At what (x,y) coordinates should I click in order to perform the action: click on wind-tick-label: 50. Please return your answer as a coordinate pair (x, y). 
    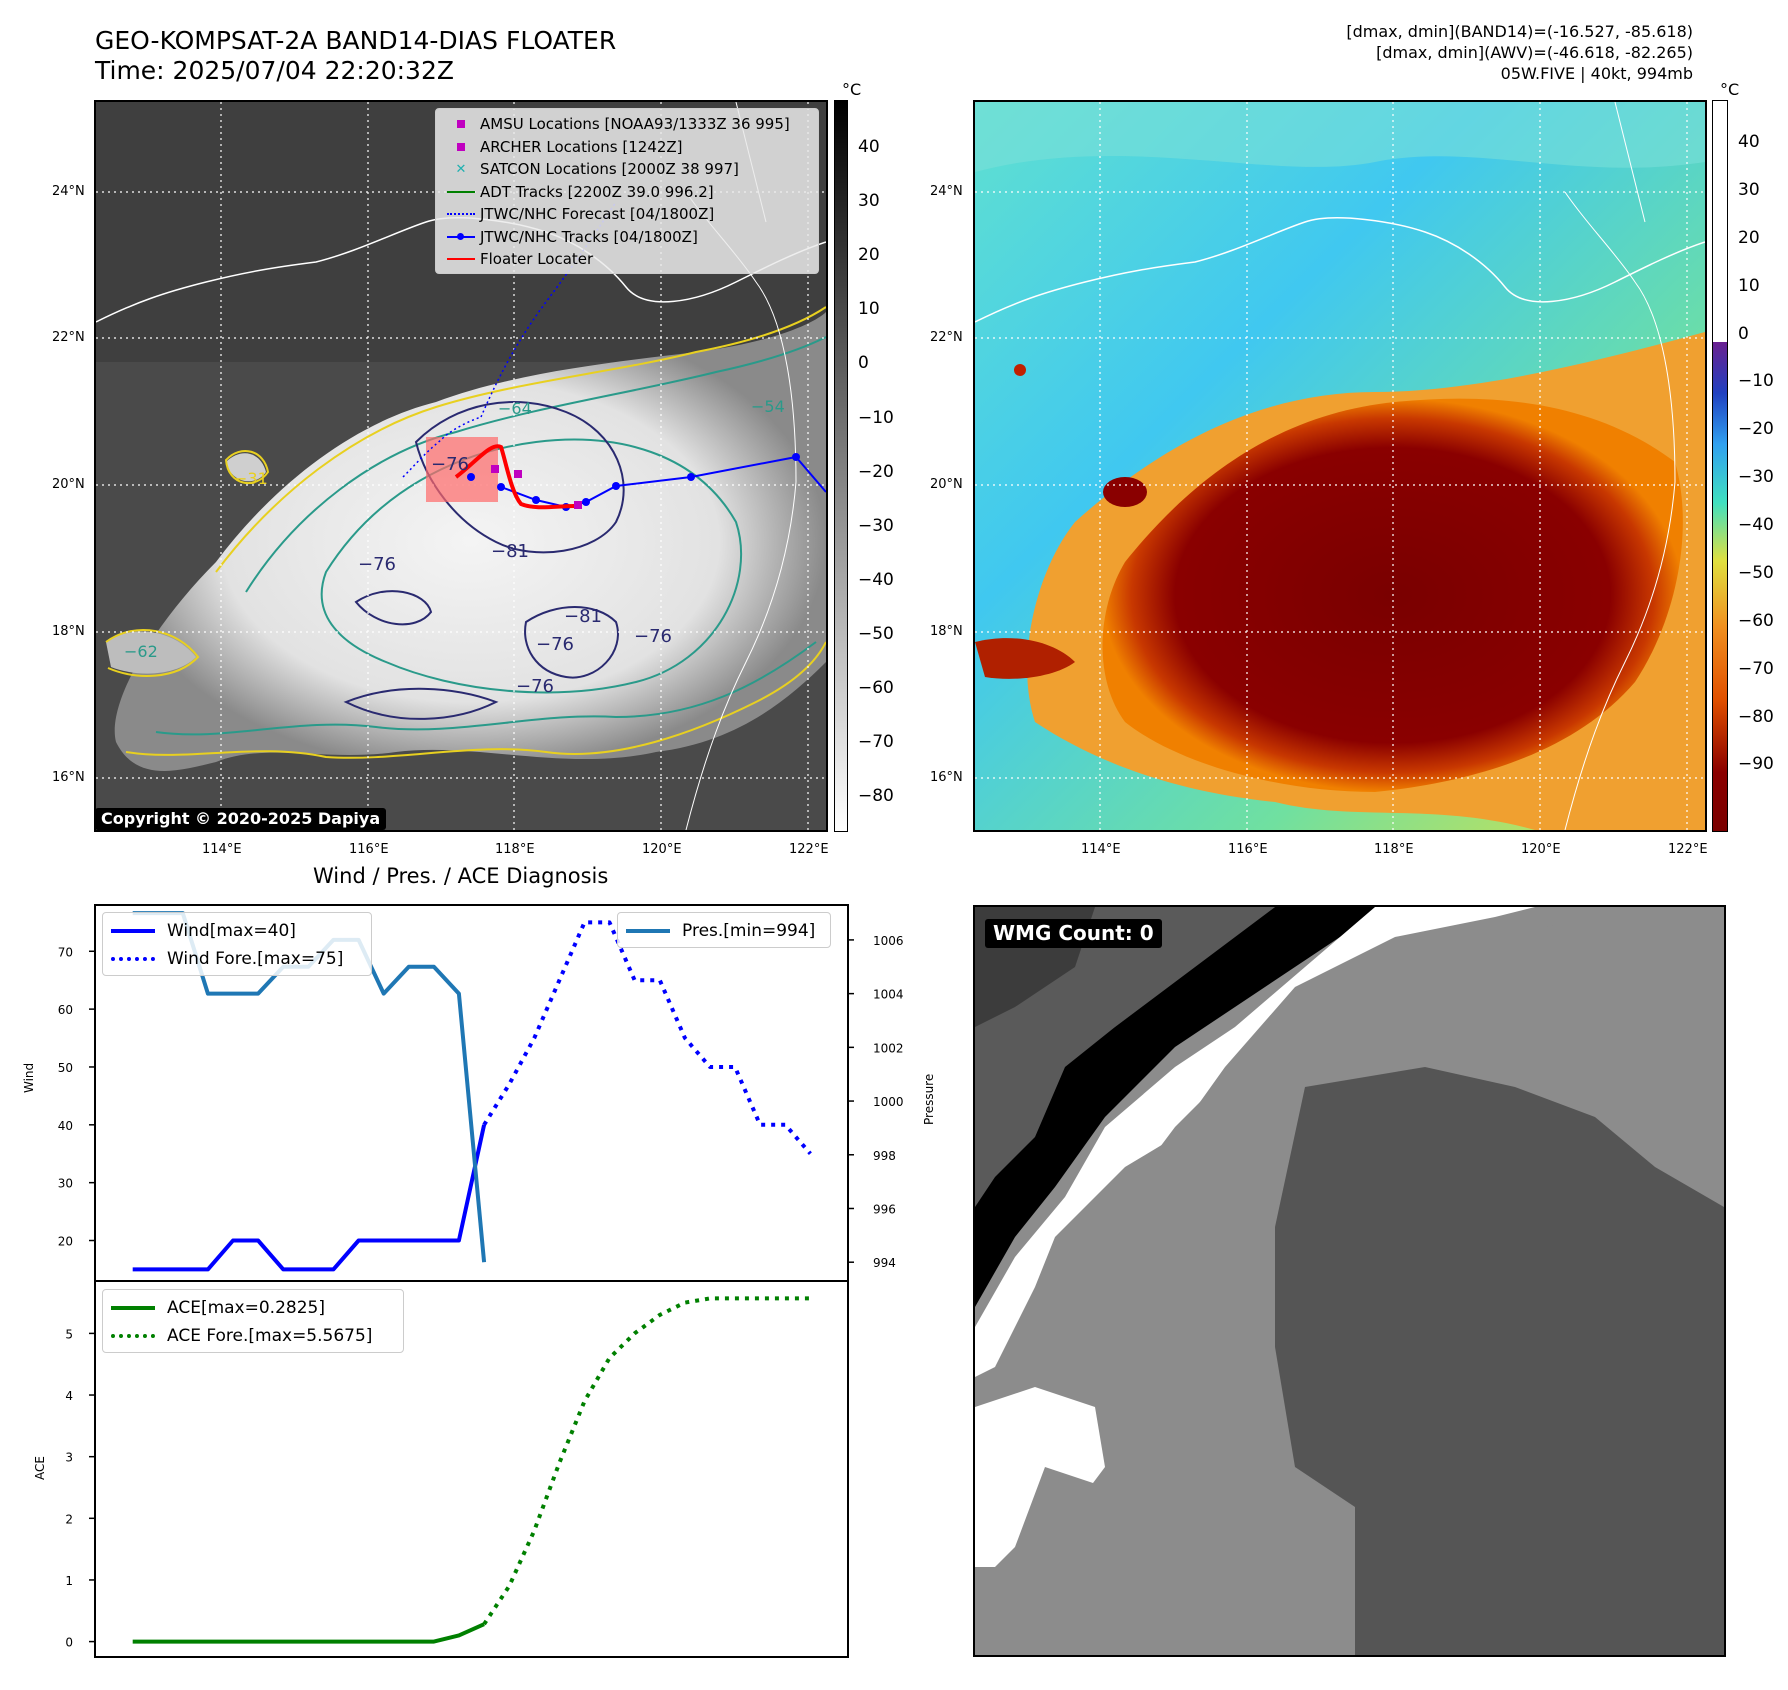
    Looking at the image, I should click on (65, 1068).